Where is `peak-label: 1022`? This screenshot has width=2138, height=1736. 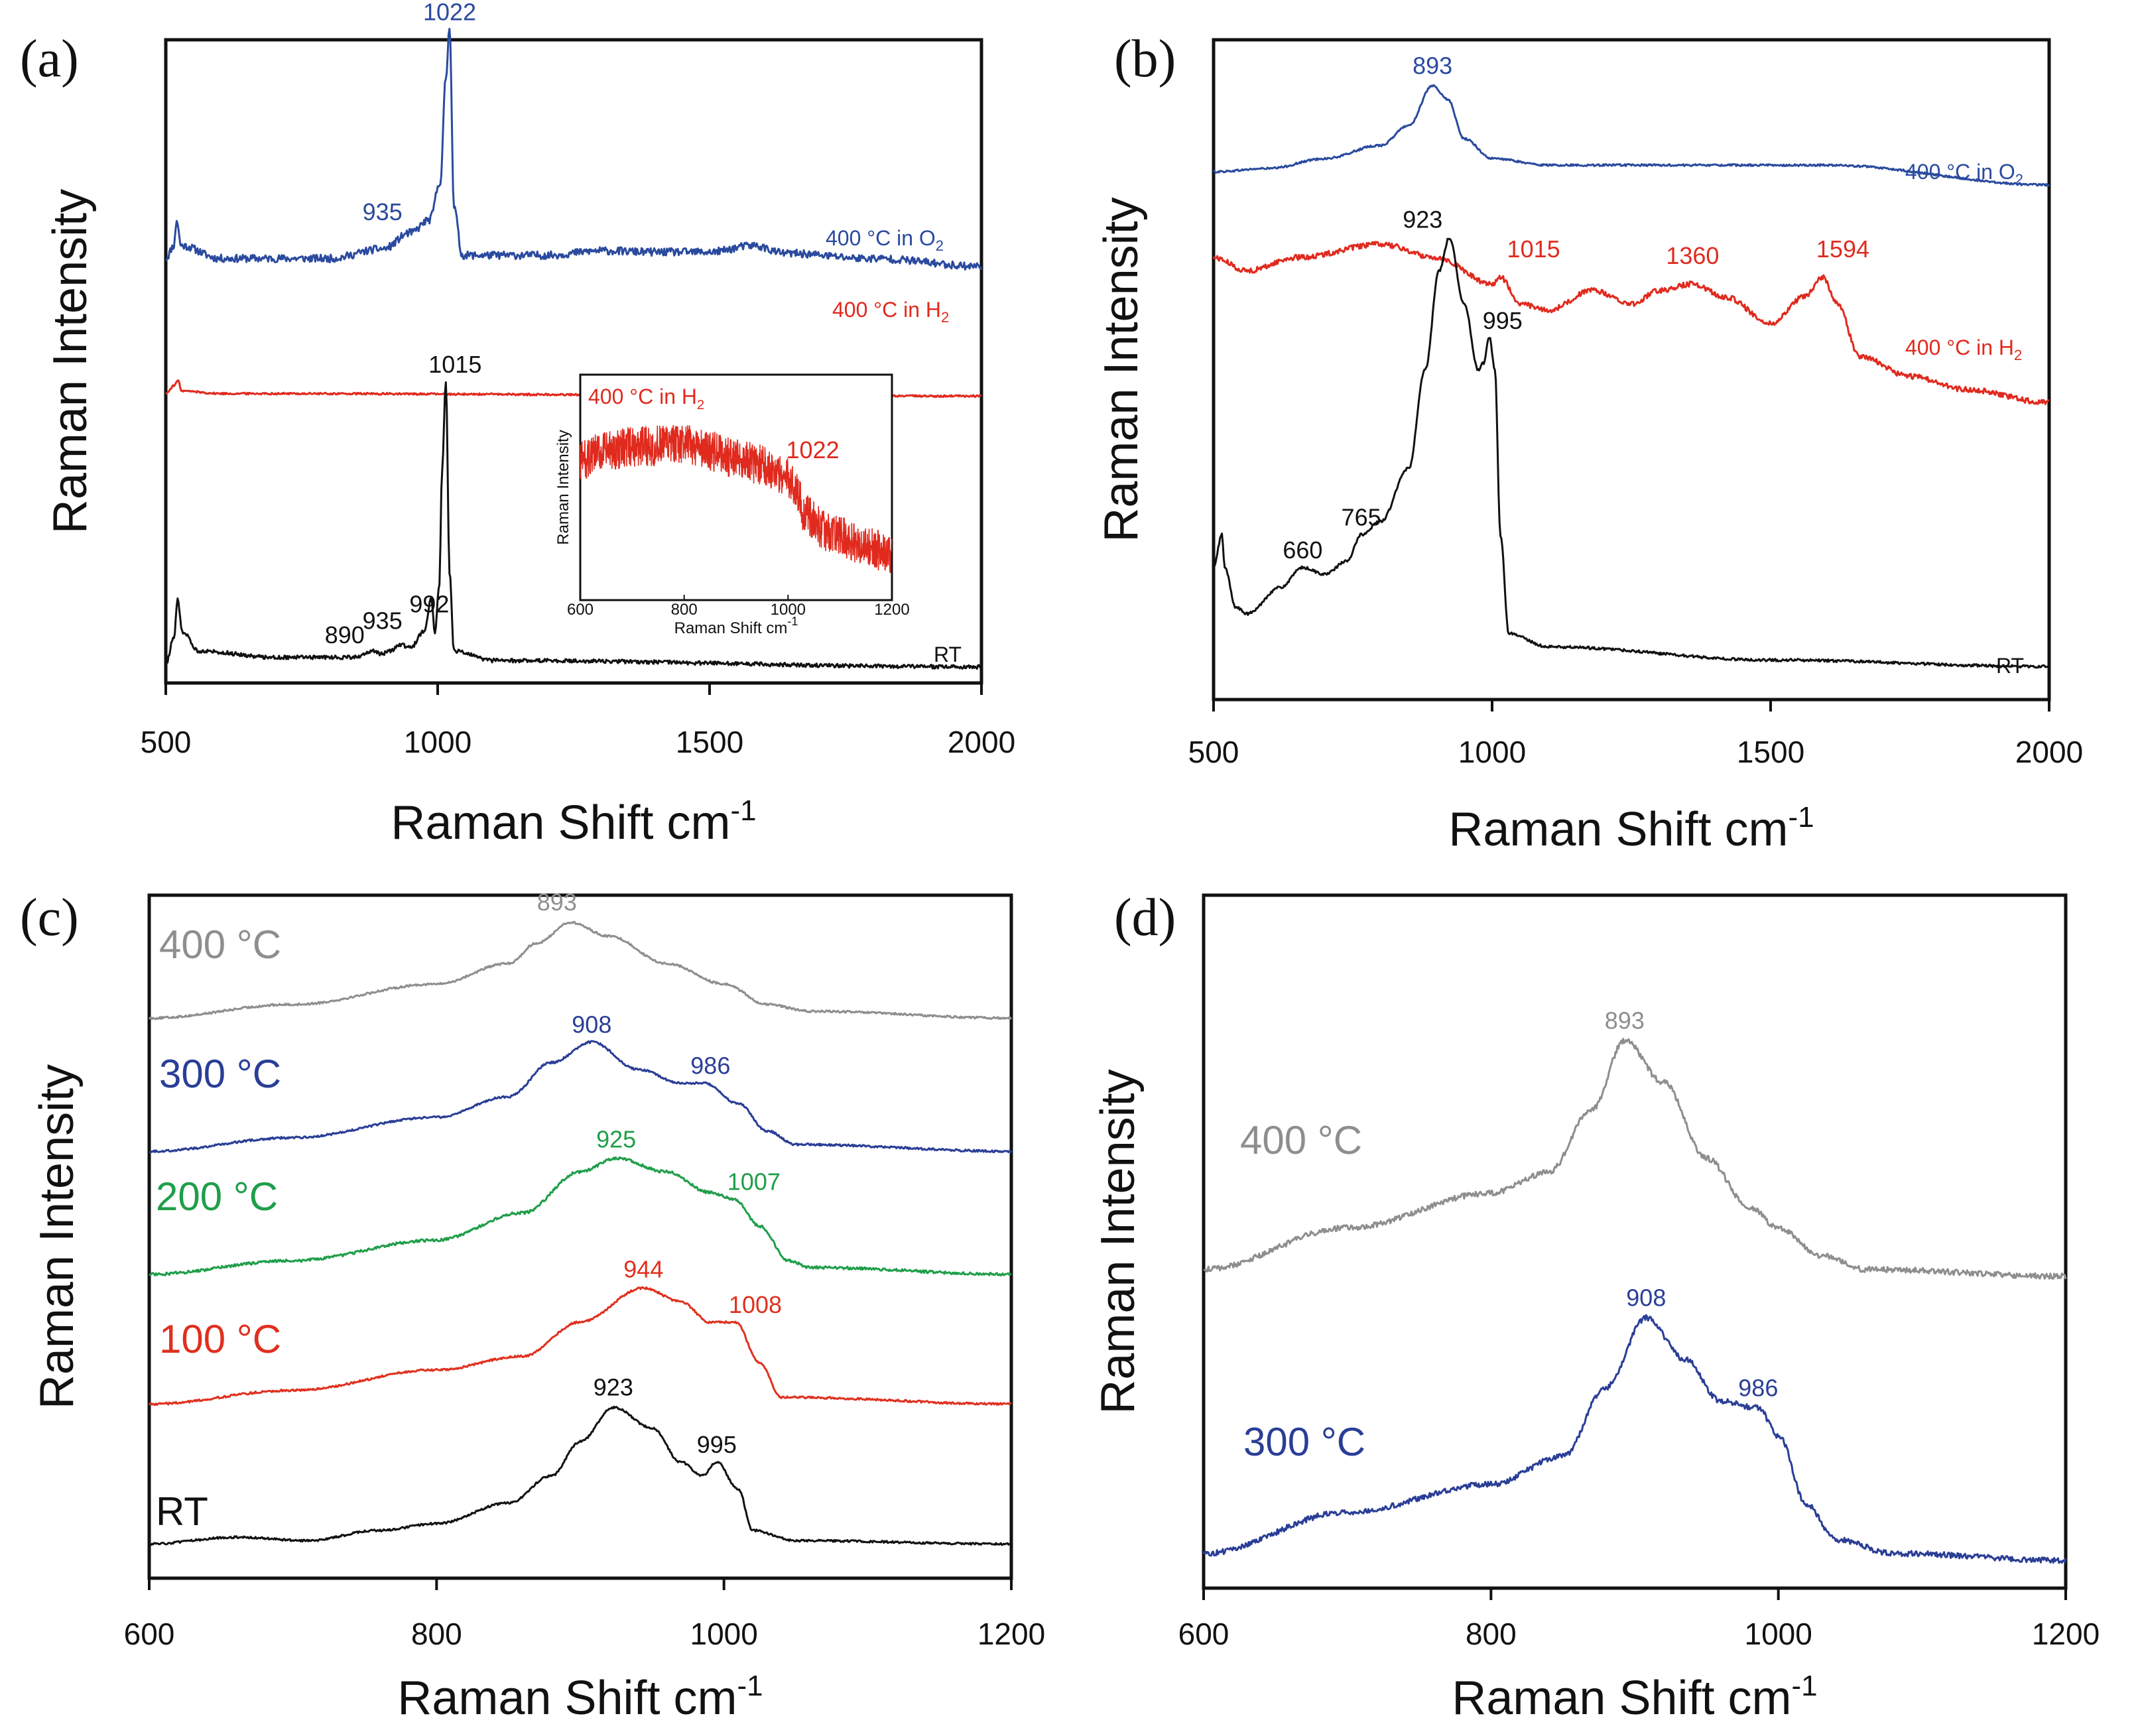
peak-label: 1022 is located at coordinates (449, 13).